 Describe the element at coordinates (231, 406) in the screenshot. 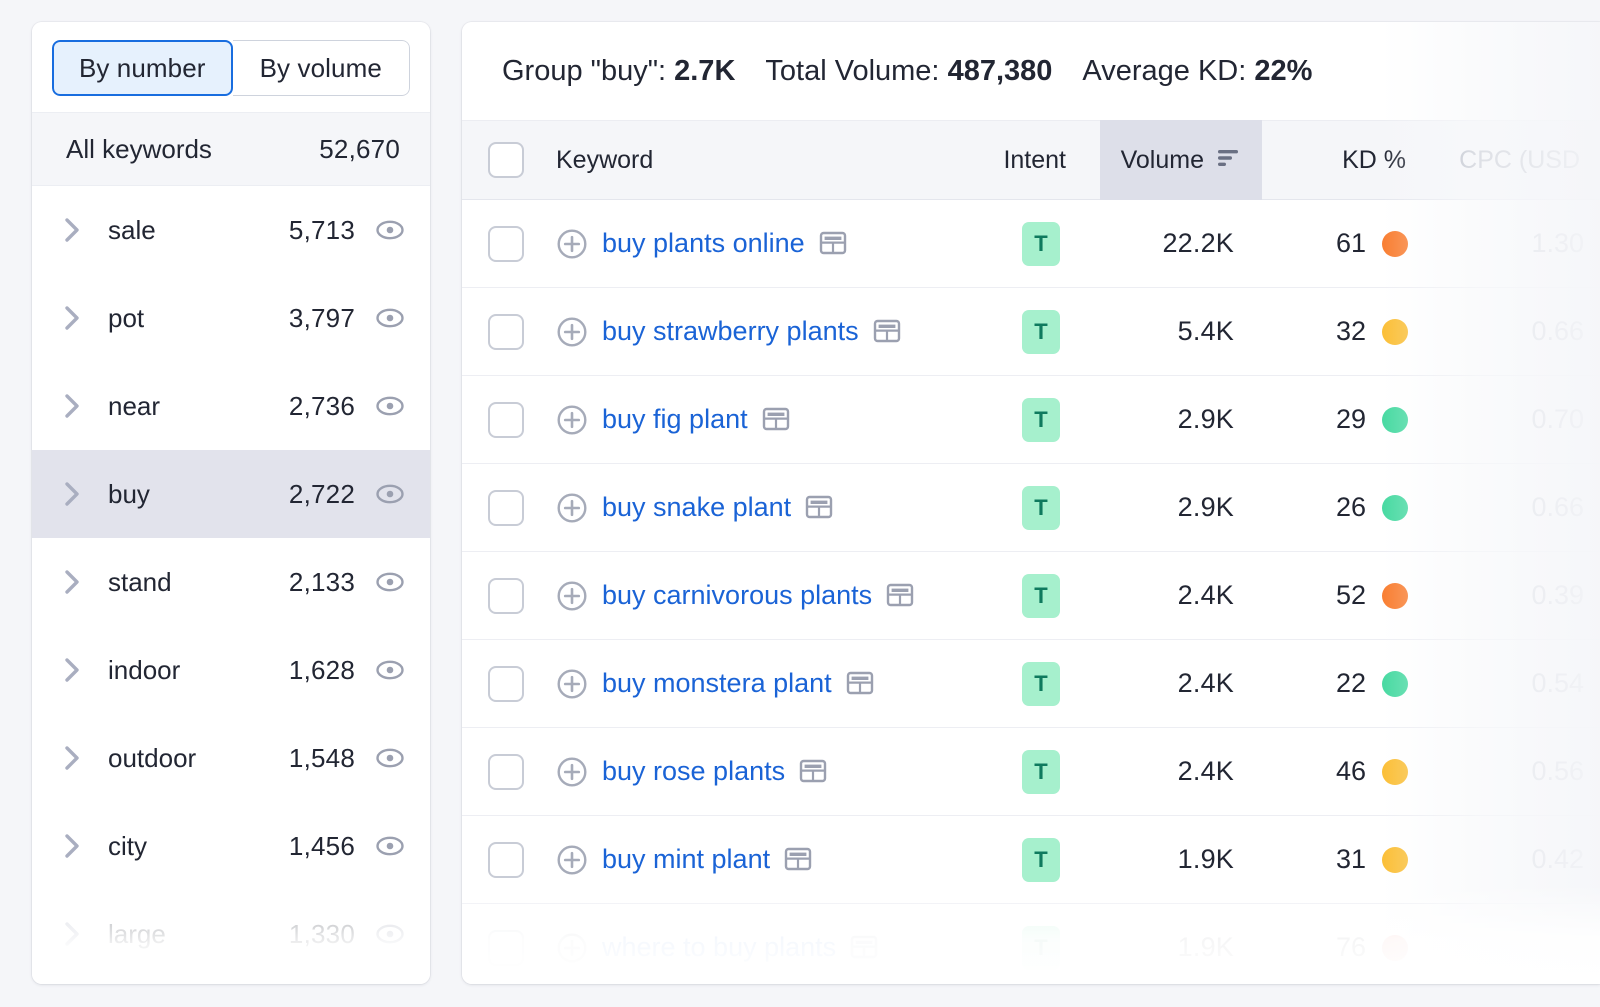

I see `sidebar-group-near: near 2,736` at that location.